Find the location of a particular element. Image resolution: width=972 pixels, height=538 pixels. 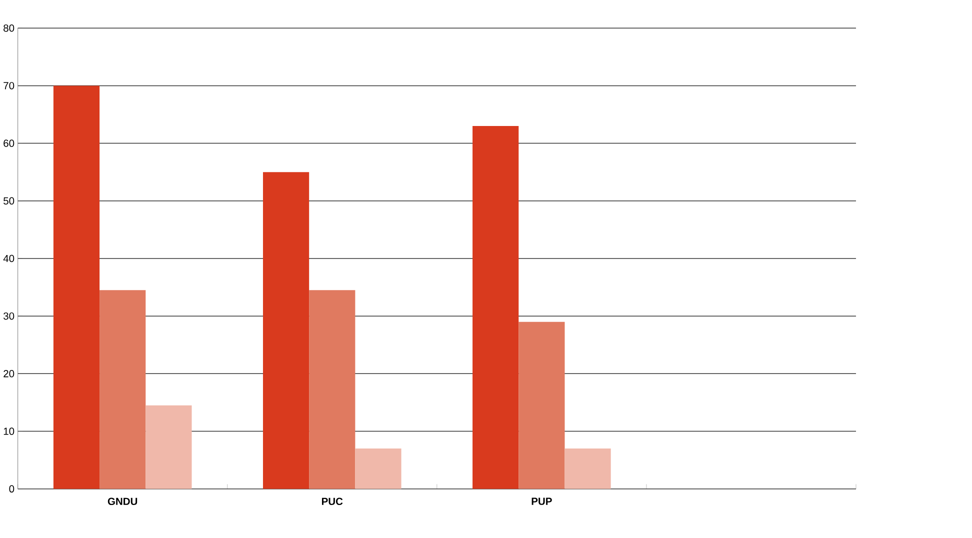

x-tick-label: PUC is located at coordinates (332, 501).